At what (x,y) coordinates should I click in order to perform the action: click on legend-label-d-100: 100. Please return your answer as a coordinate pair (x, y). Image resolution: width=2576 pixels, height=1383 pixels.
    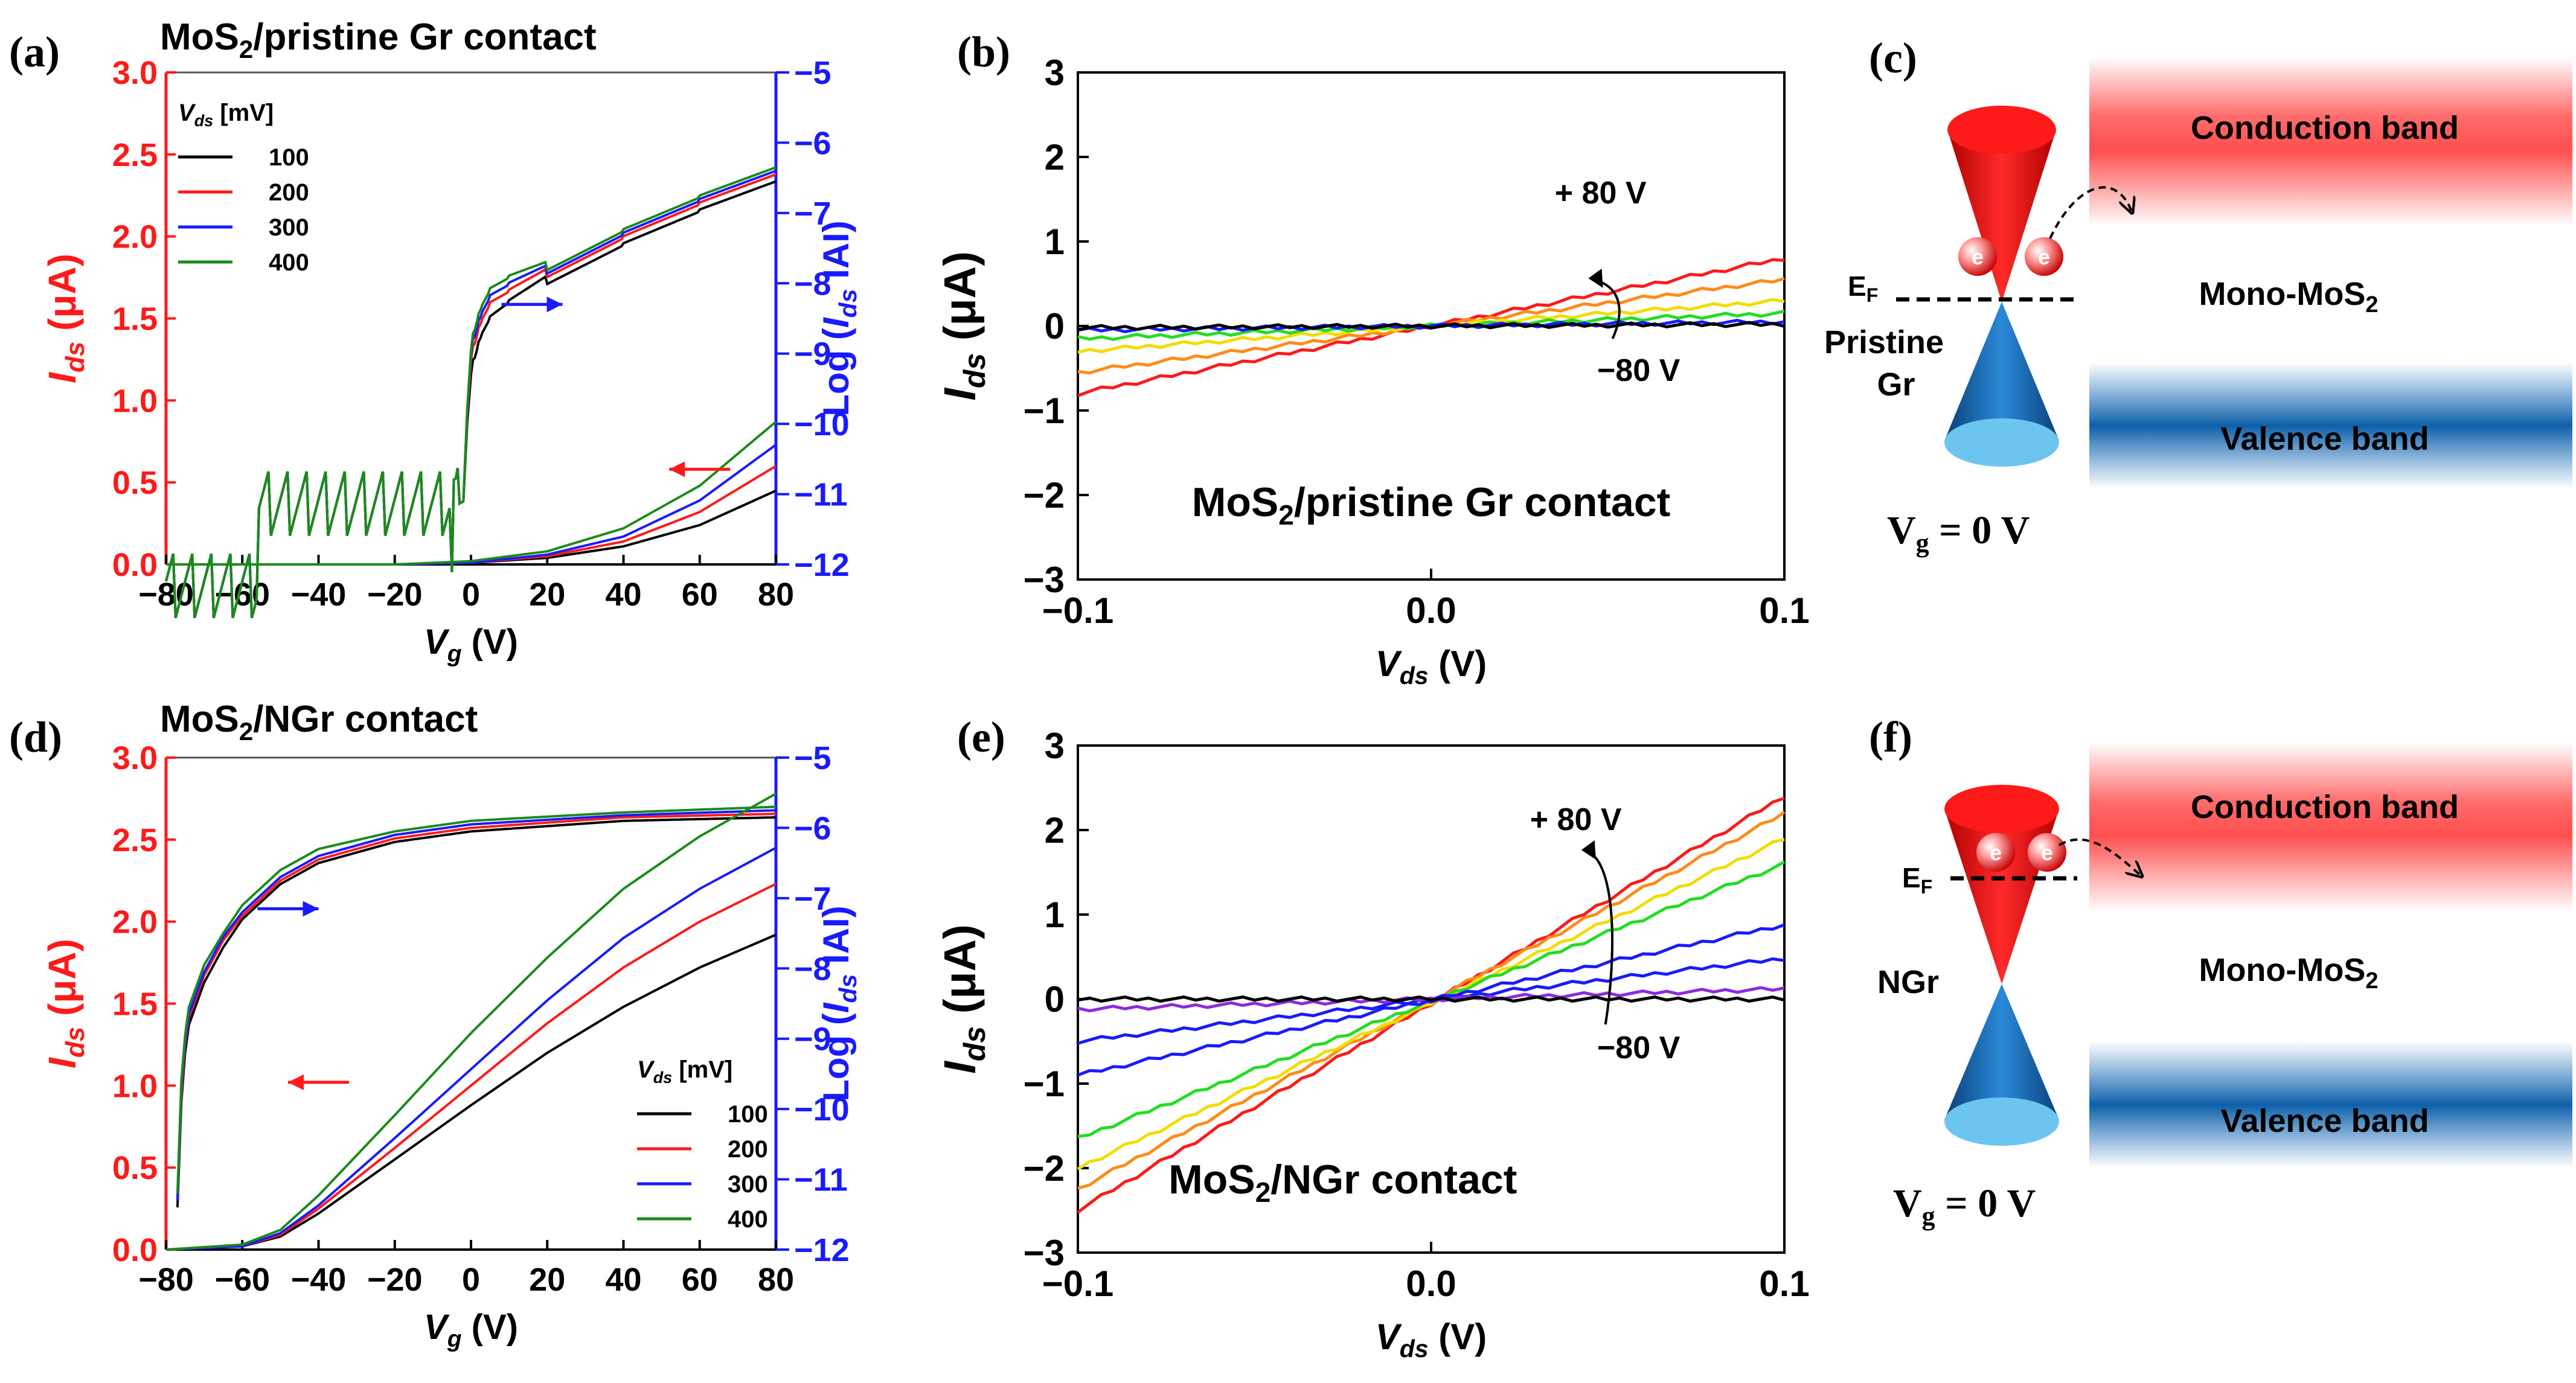
    Looking at the image, I should click on (748, 1114).